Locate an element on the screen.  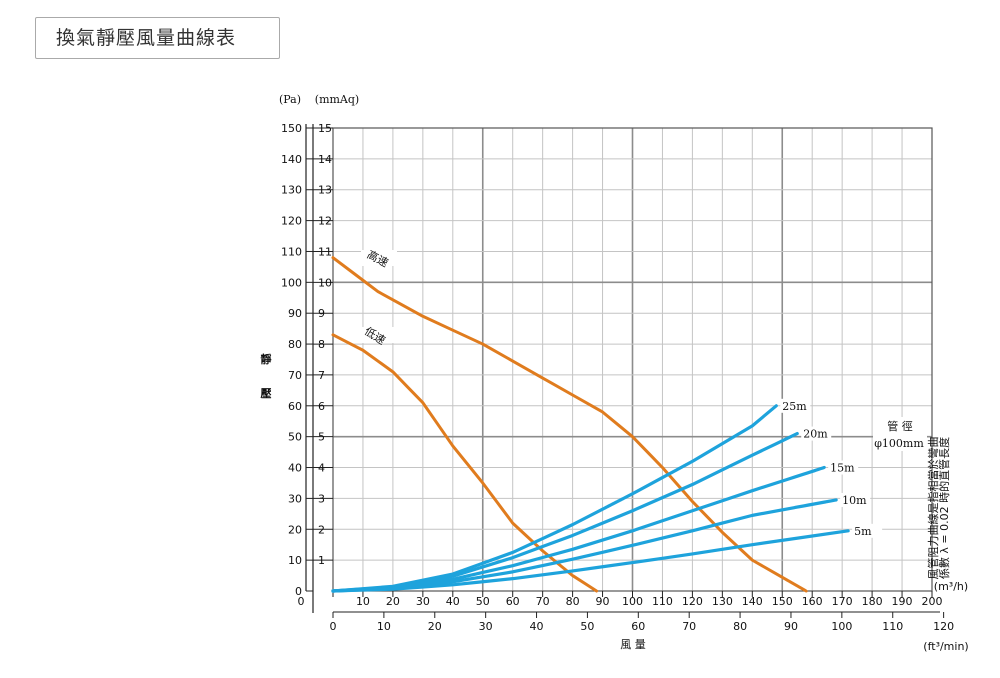
mmaq-tick-label: 10 is located at coordinates (325, 282).